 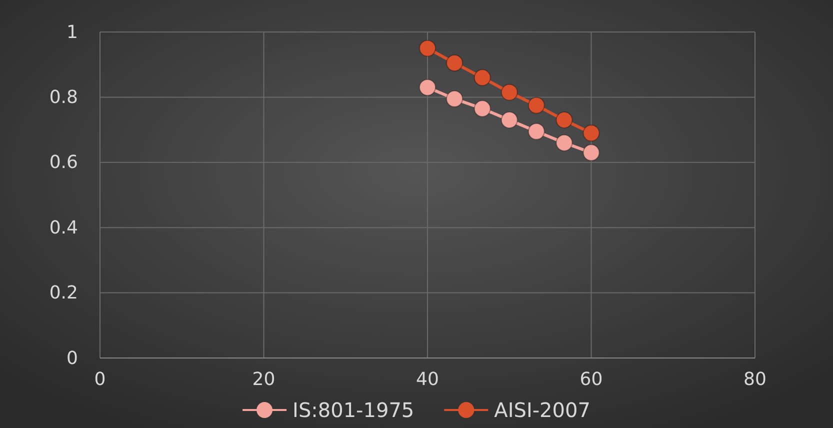 What do you see at coordinates (591, 379) in the screenshot?
I see `x-tick-label: 60` at bounding box center [591, 379].